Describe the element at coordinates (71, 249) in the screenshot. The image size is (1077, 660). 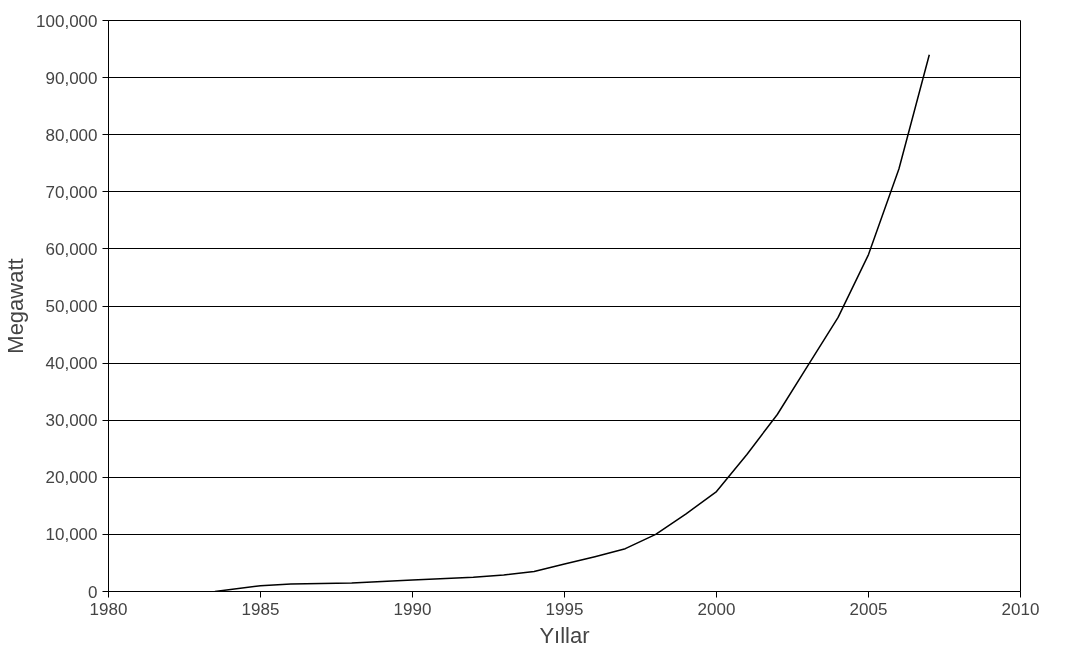
I see `y-tick-label: 60,000` at that location.